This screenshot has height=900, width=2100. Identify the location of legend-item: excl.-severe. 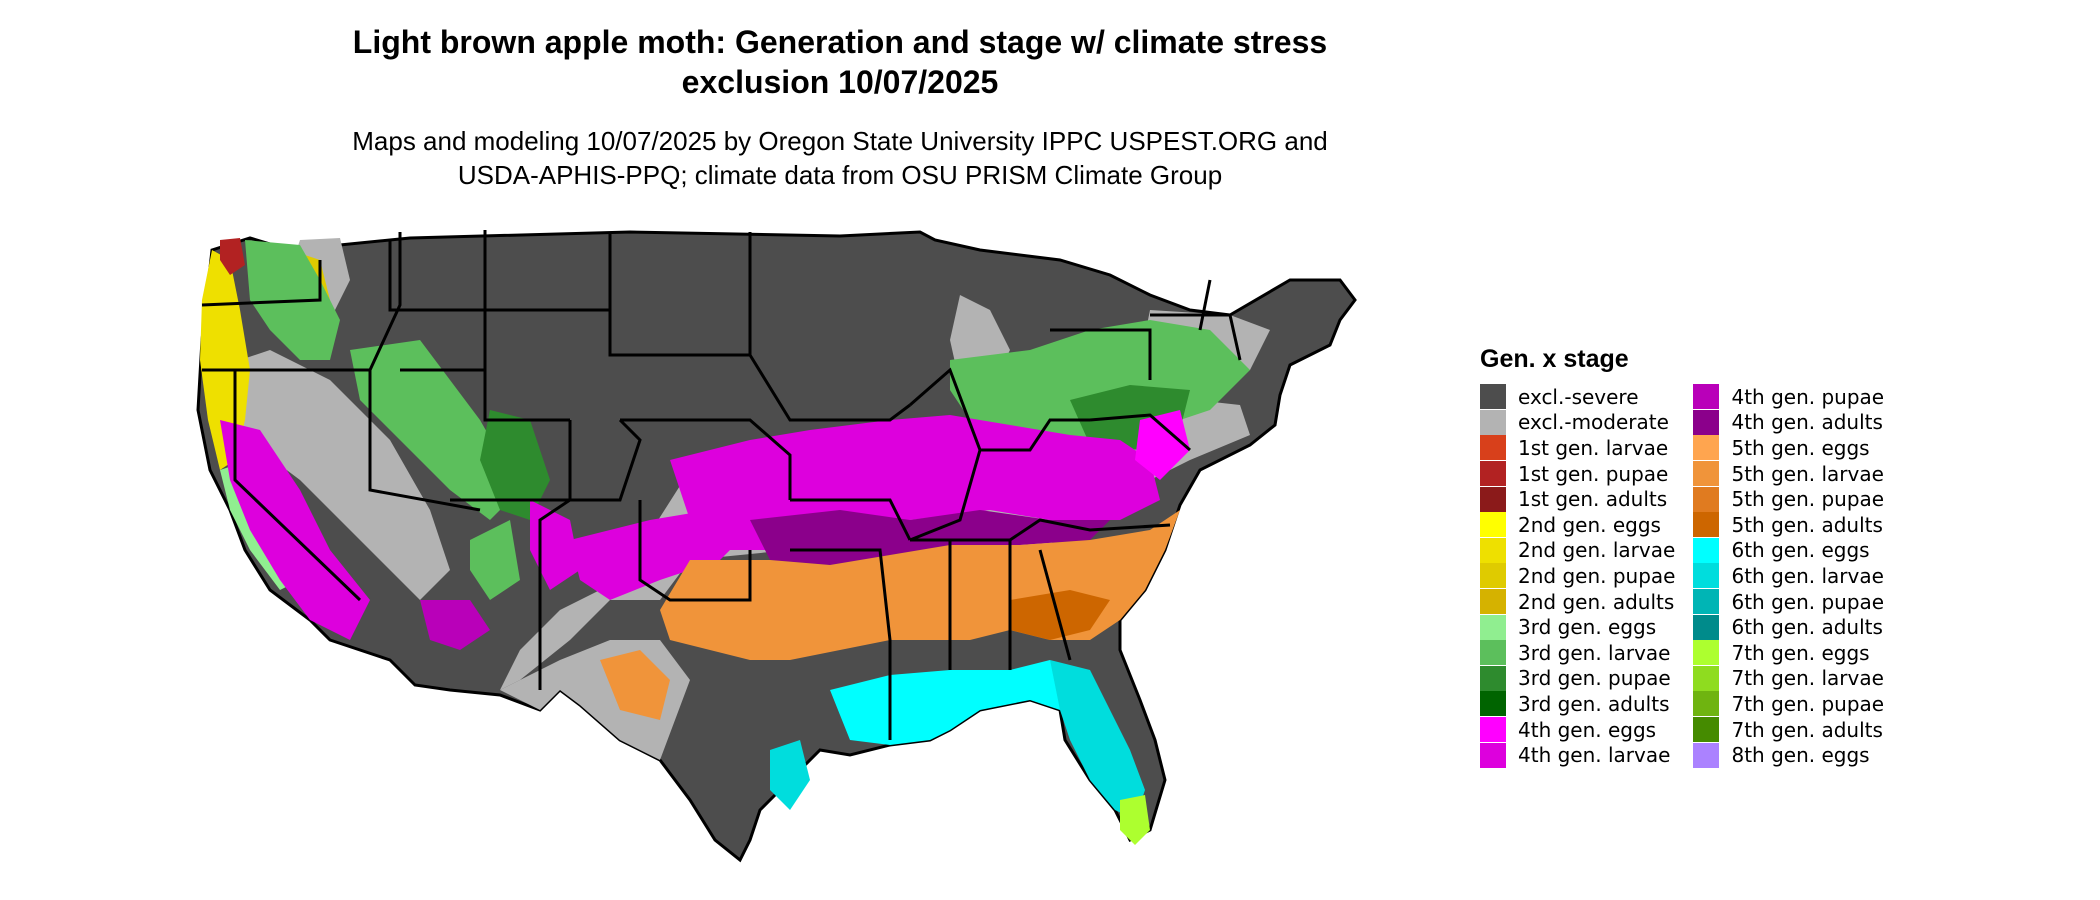
(1577, 397).